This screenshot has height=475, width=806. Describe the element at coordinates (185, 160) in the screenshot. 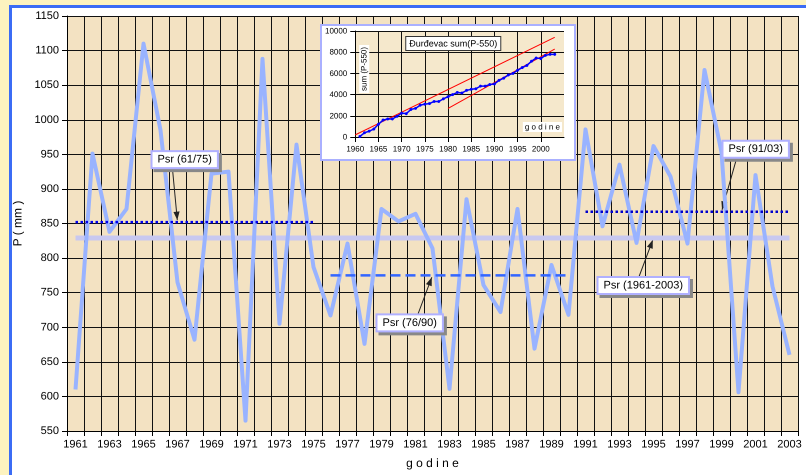

I see `text: Psr (61/75)` at that location.